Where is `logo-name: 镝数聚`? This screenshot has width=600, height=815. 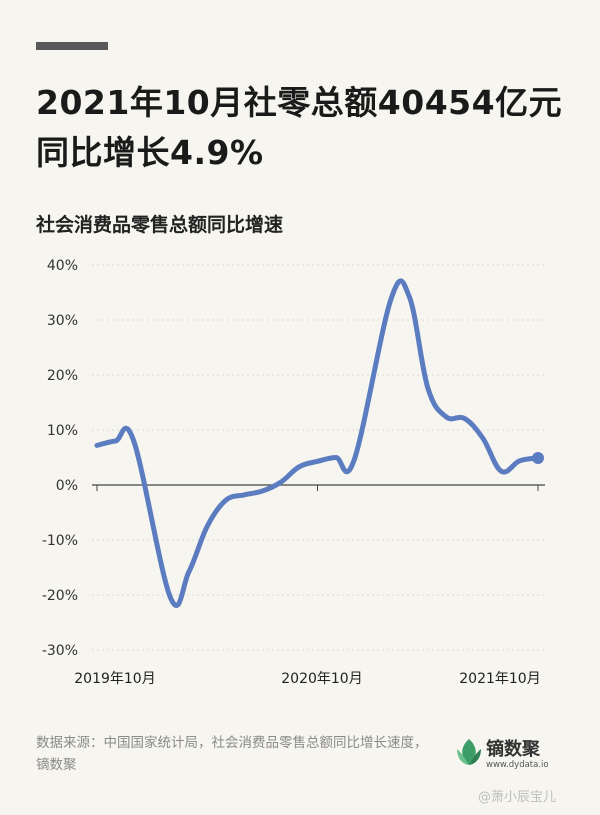
logo-name: 镝数聚 is located at coordinates (513, 749).